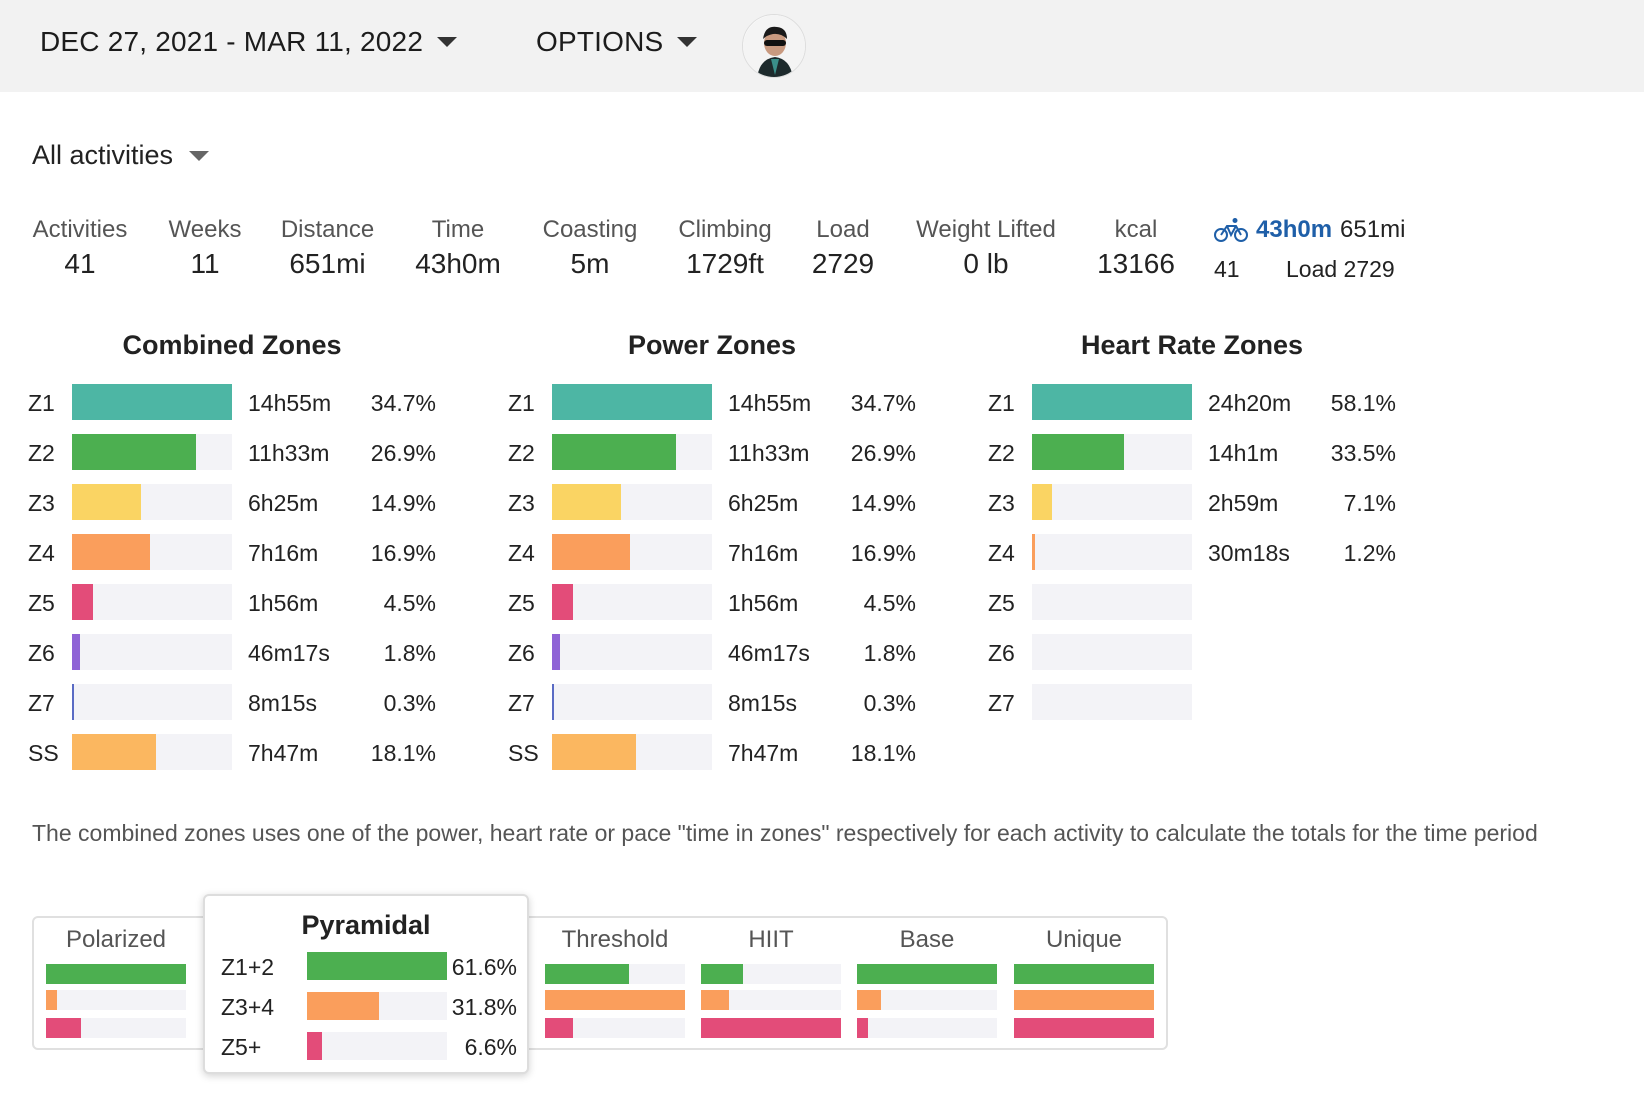  Describe the element at coordinates (1249, 553) in the screenshot. I see `zone-time: 30m18s` at that location.